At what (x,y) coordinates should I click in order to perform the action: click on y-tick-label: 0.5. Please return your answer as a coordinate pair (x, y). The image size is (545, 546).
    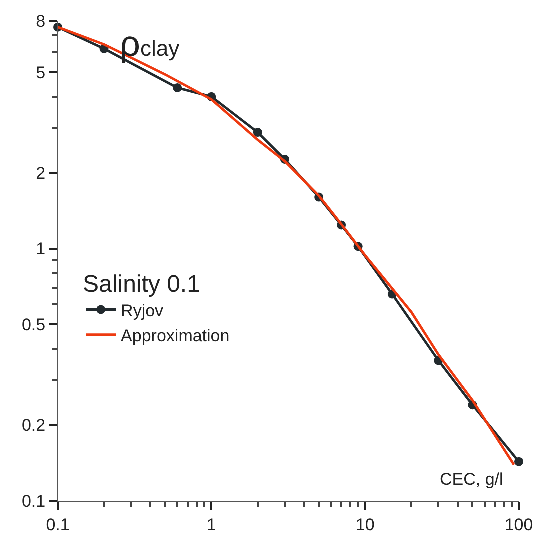
    Looking at the image, I should click on (34, 325).